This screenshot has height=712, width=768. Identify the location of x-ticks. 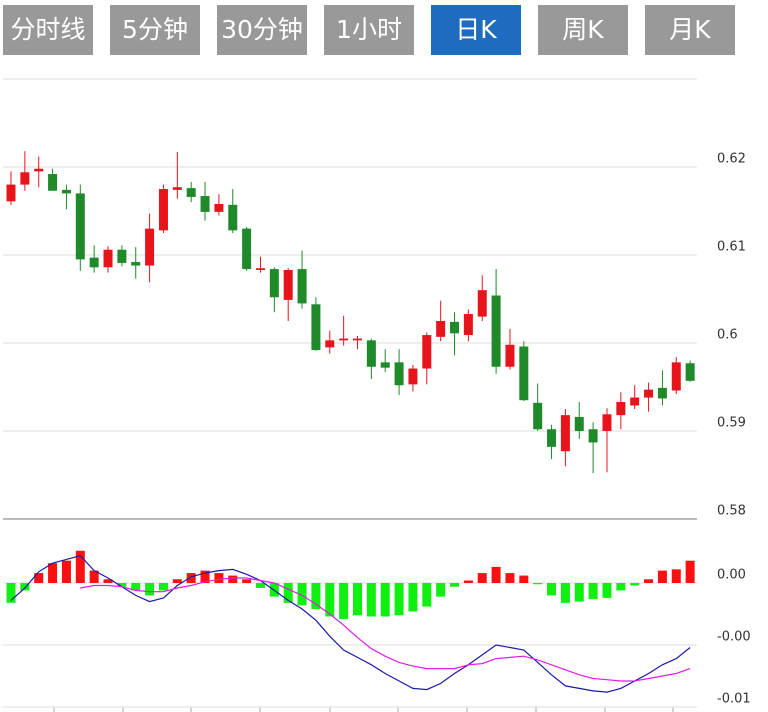
(363, 709).